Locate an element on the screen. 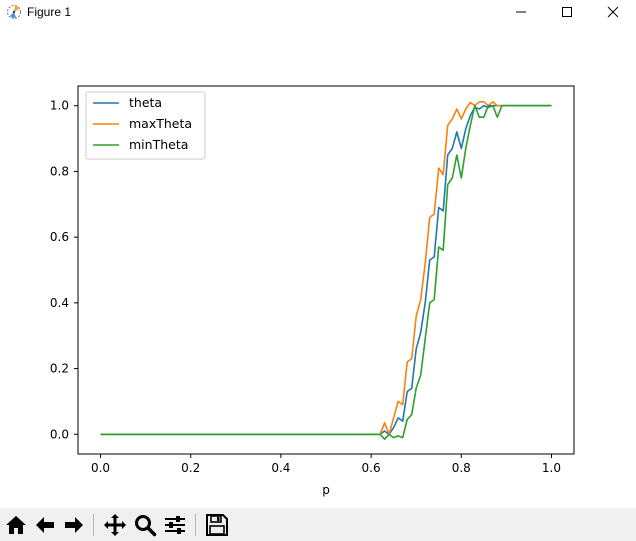 The width and height of the screenshot is (636, 541). configure-subplots-button is located at coordinates (175, 525).